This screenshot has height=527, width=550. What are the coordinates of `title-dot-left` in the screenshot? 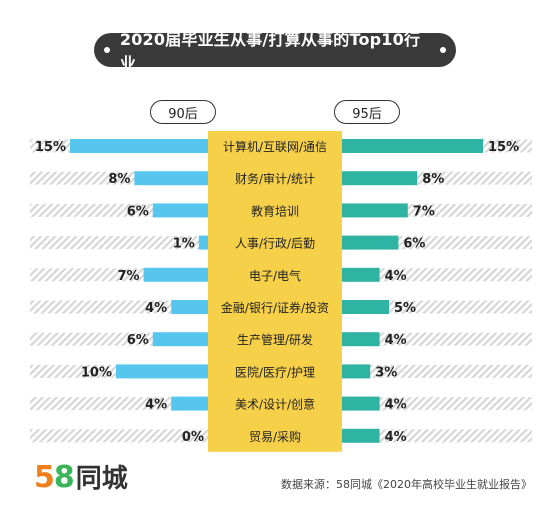 It's located at (107, 50).